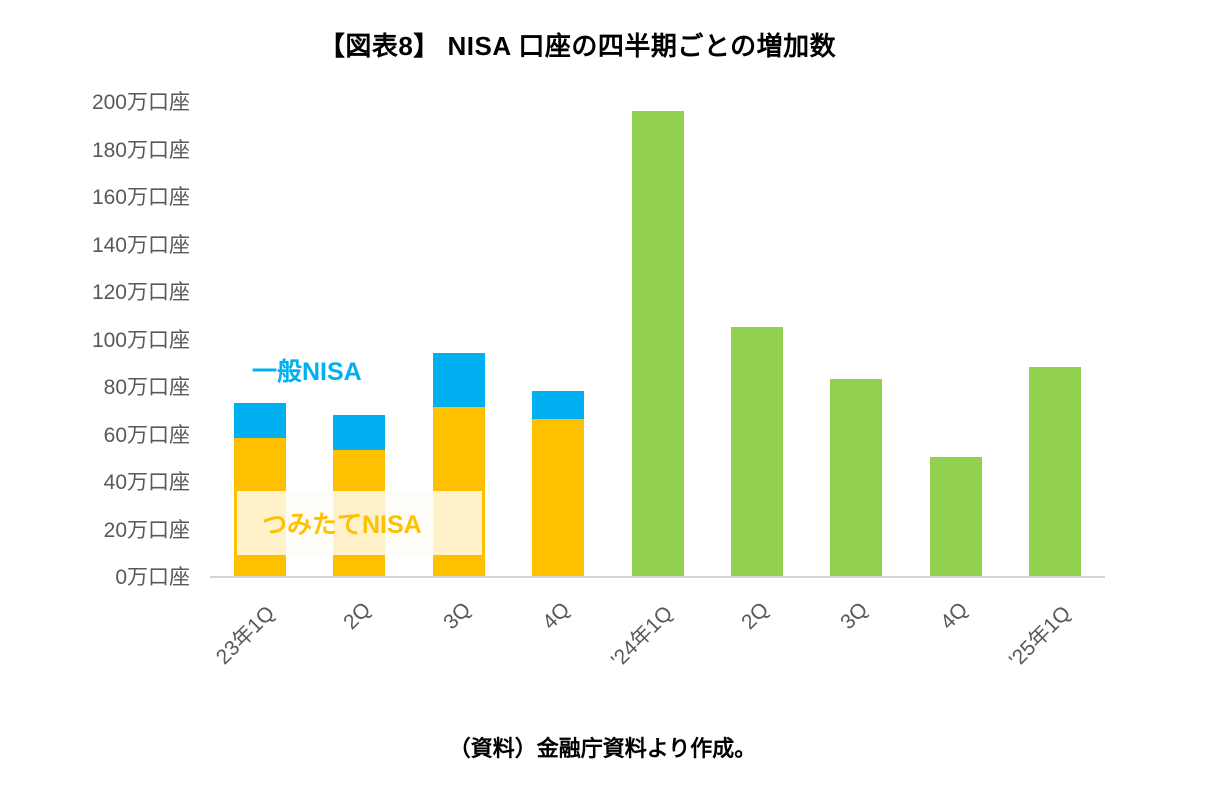  What do you see at coordinates (642, 636) in the screenshot?
I see `x-axis-tick-label: '24年1Q` at bounding box center [642, 636].